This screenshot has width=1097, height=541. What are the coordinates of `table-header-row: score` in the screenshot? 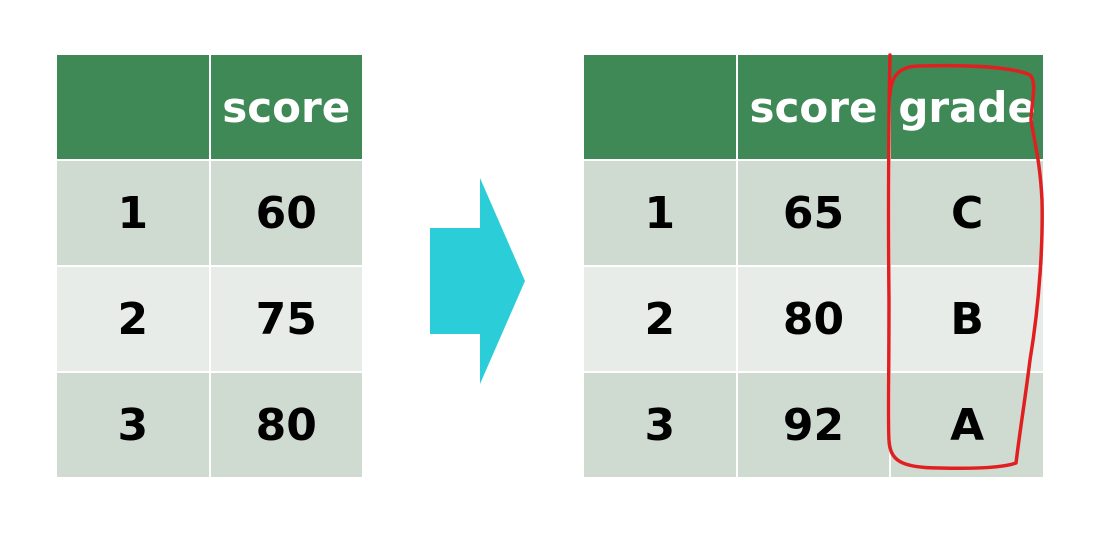 It's located at (209, 107).